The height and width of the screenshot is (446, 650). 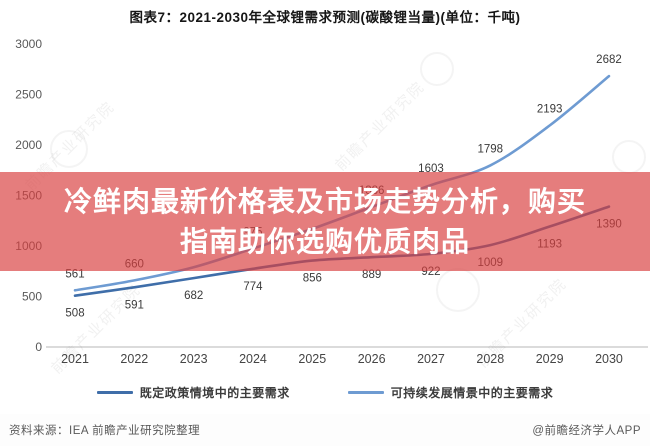 I want to click on chart-footer: 资料来源：IEA 前瞻产业研究院整理 @前瞻经济学人APP, so click(x=325, y=430).